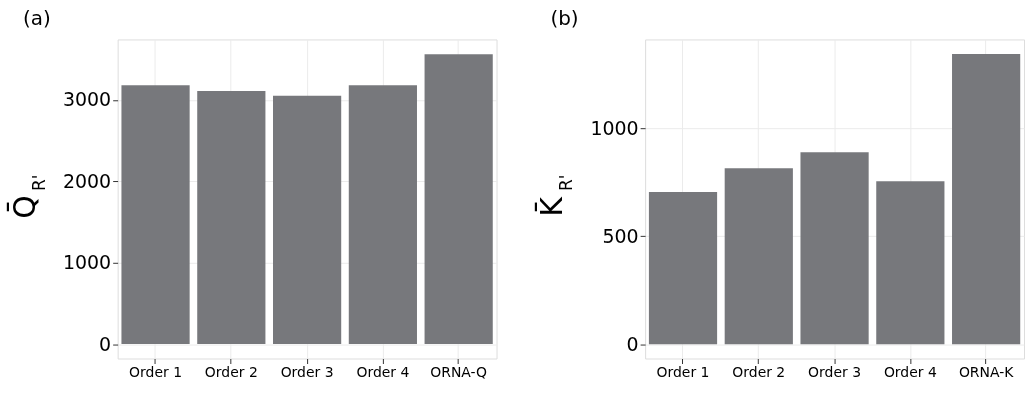 The width and height of the screenshot is (1030, 414). Describe the element at coordinates (87, 180) in the screenshot. I see `y-tick-label: 2000` at that location.